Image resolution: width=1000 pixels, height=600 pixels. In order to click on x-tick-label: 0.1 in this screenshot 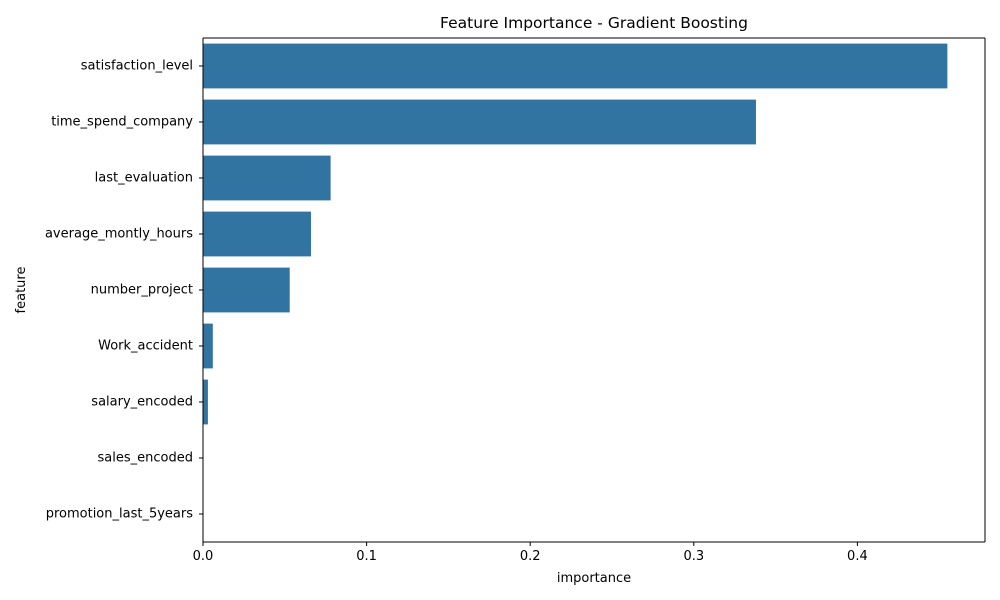, I will do `click(366, 556)`.